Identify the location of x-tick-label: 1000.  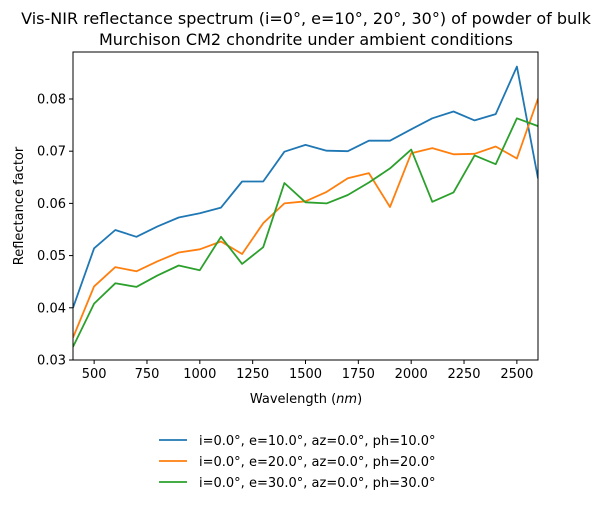
(199, 374).